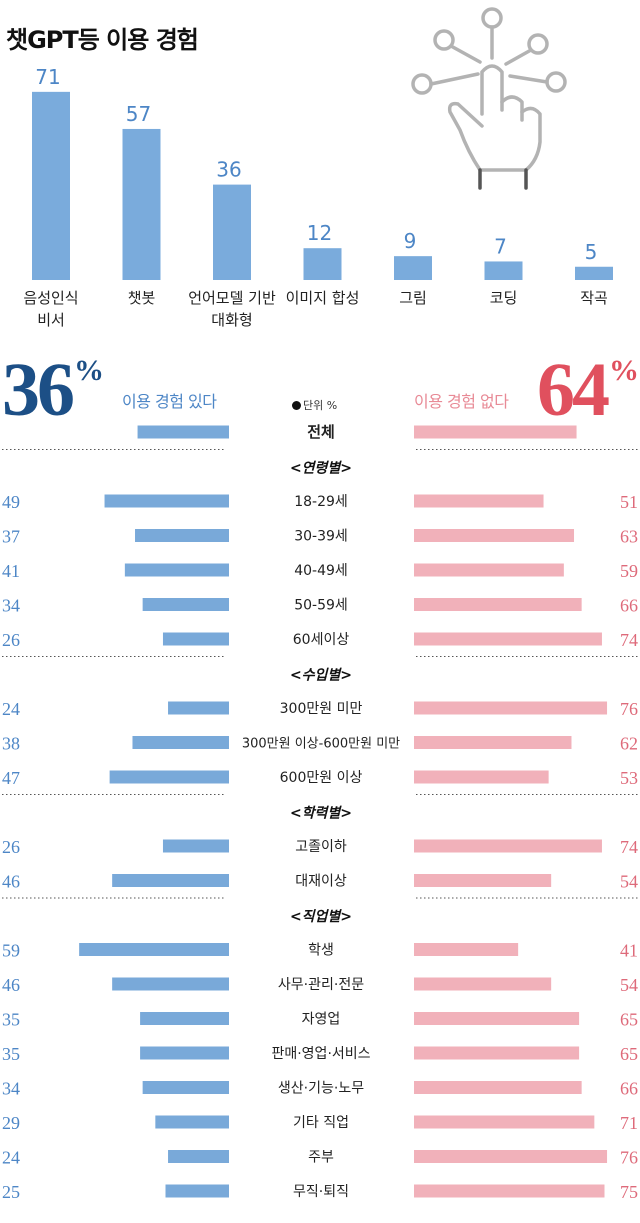 The height and width of the screenshot is (1223, 640). What do you see at coordinates (321, 985) in the screenshot?
I see `row-label: 사무·관리·전문` at bounding box center [321, 985].